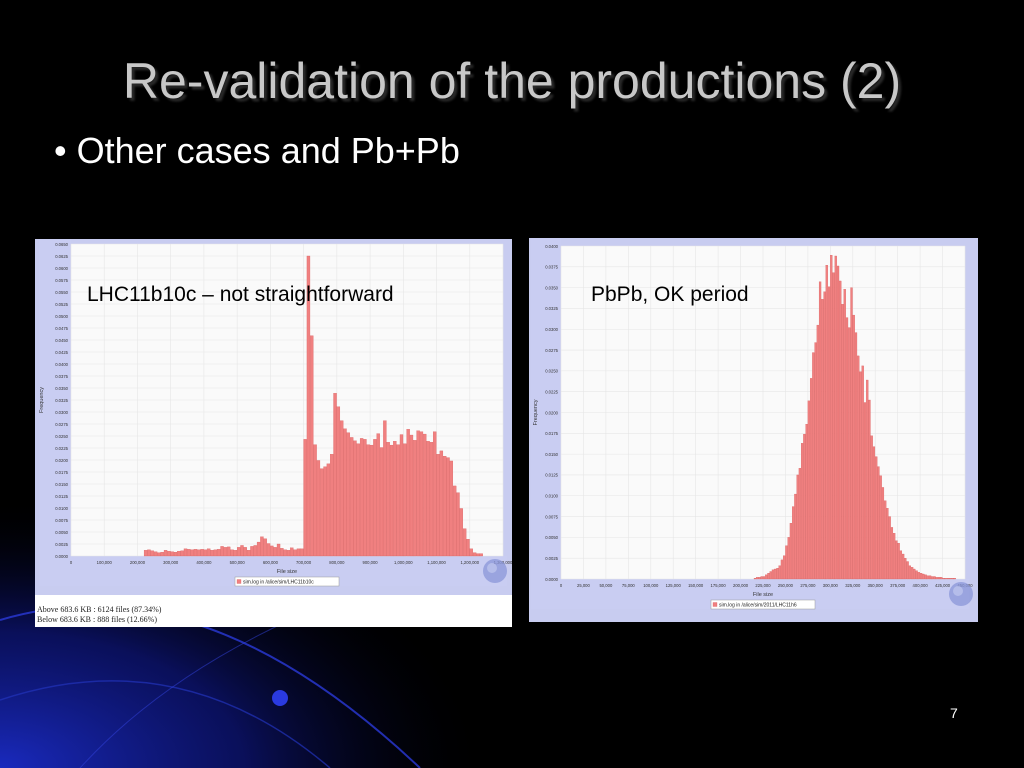 Image resolution: width=1024 pixels, height=768 pixels. What do you see at coordinates (551, 350) in the screenshot?
I see `y-tick-label: 0.0275` at bounding box center [551, 350].